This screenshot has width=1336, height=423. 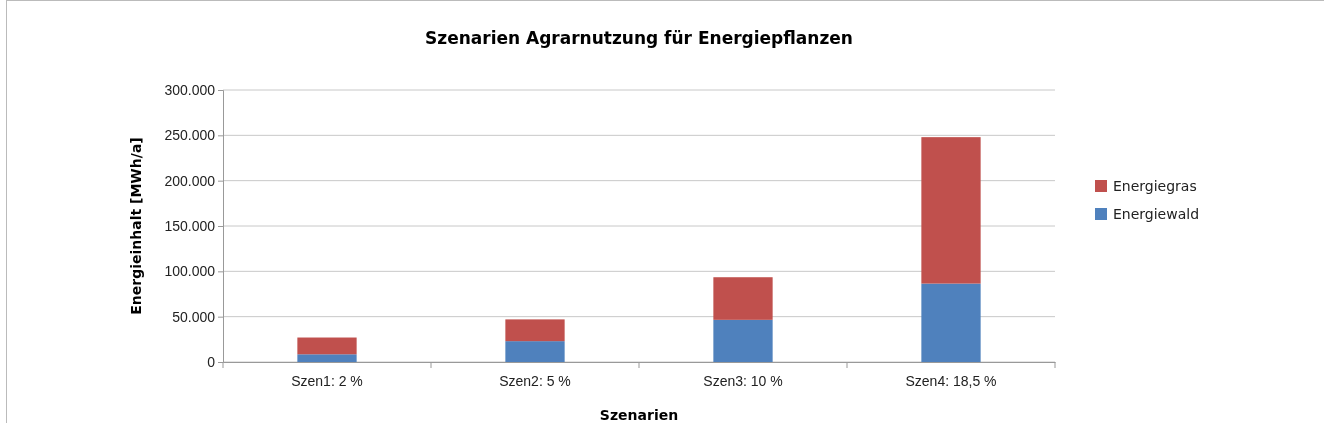 I want to click on legend-label: Energiewald, so click(x=1156, y=214).